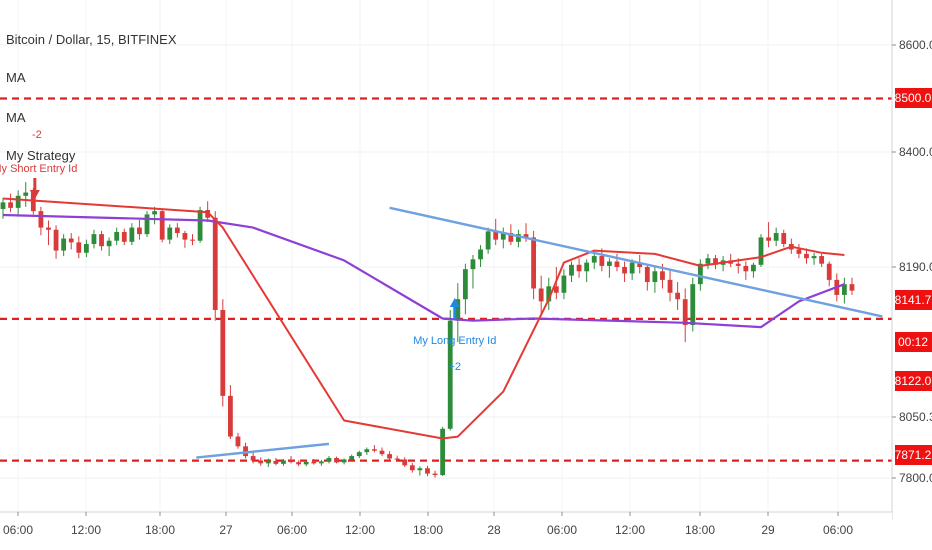  I want to click on time-axis-panel, so click(446, 531).